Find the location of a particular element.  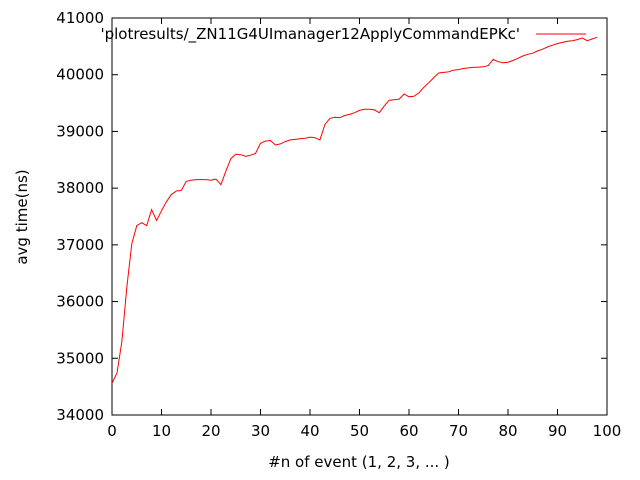

y-tick-label: 34000 is located at coordinates (80, 415).